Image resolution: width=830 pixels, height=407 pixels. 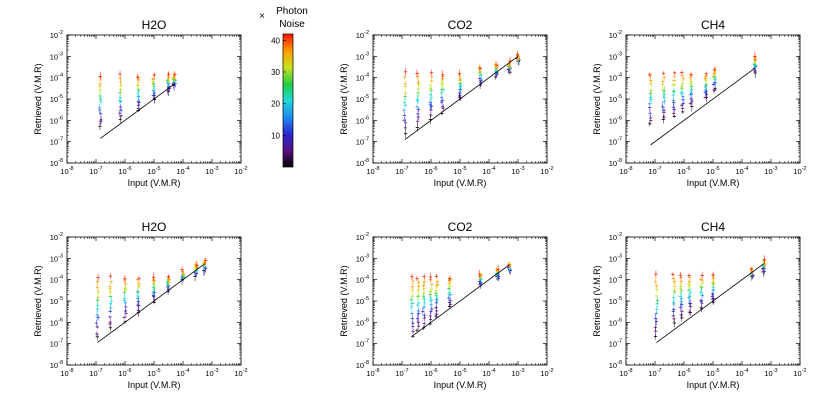 What do you see at coordinates (262, 16) in the screenshot?
I see `colorbar-marker-symbol: ×` at bounding box center [262, 16].